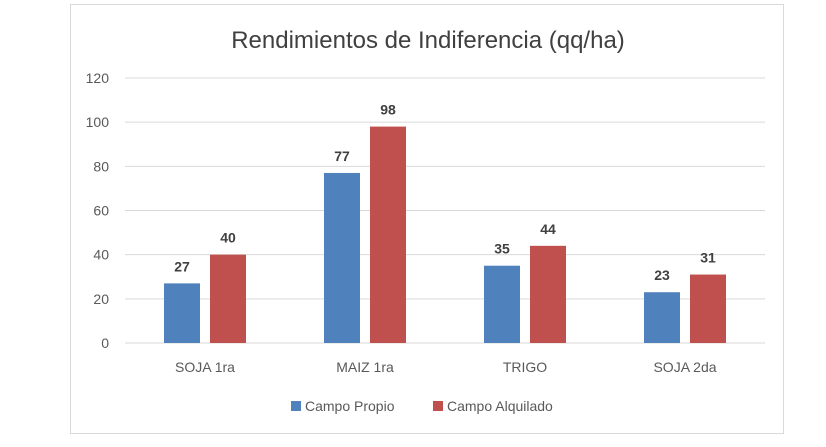 Image resolution: width=826 pixels, height=447 pixels. I want to click on bar-campo-propio-soja-2da, so click(662, 317).